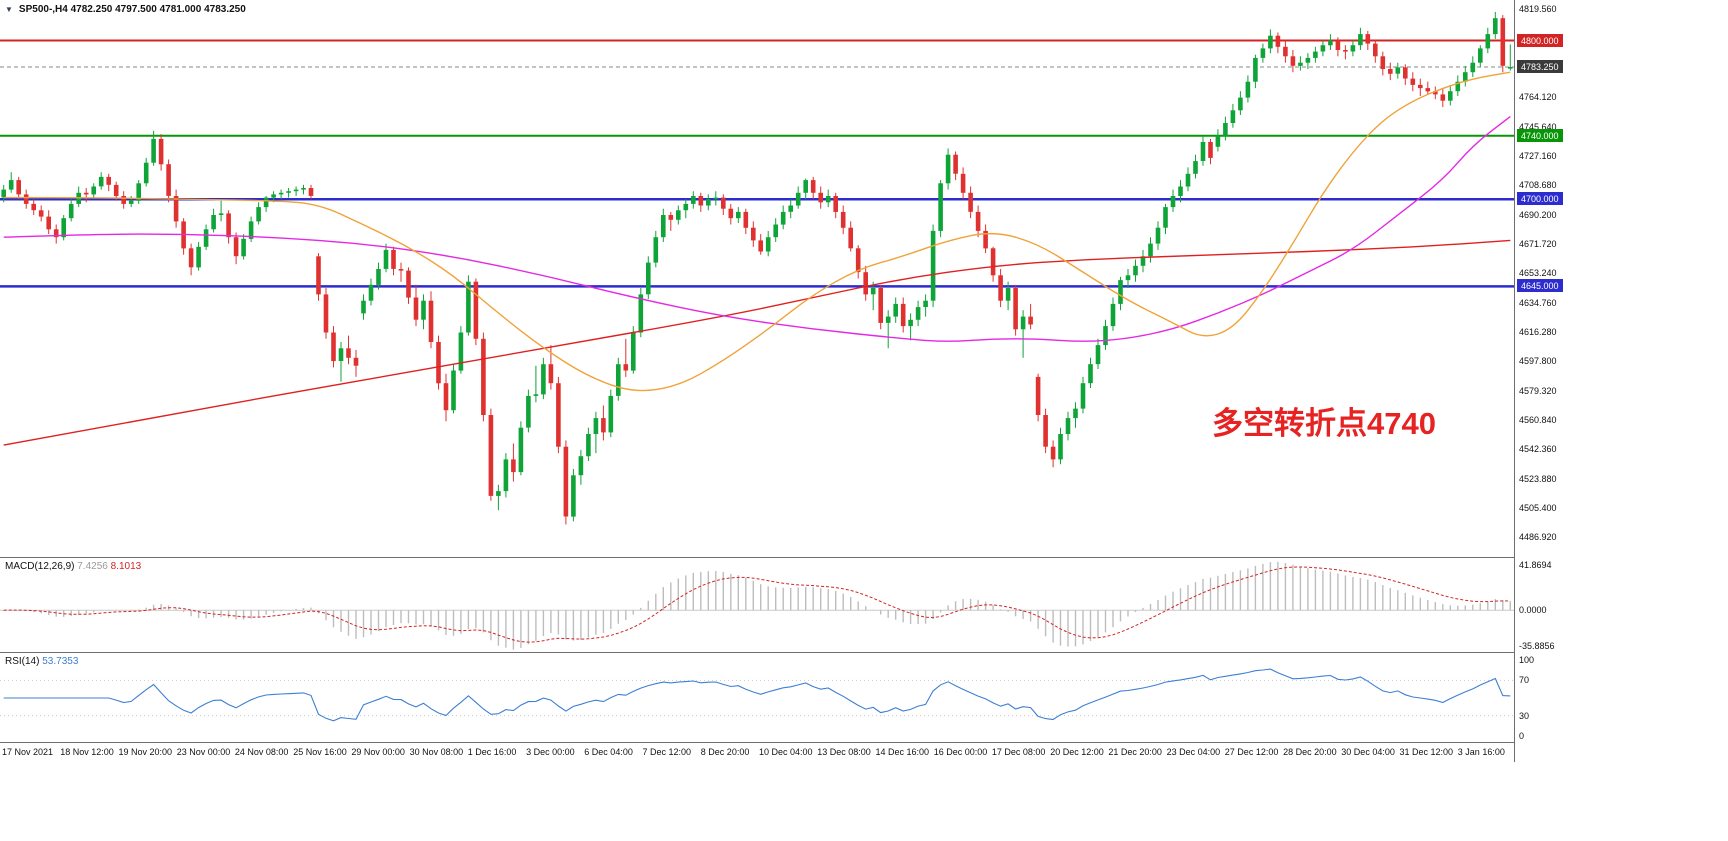  Describe the element at coordinates (1540, 286) in the screenshot. I see `price-level-badge: 4645.000` at that location.